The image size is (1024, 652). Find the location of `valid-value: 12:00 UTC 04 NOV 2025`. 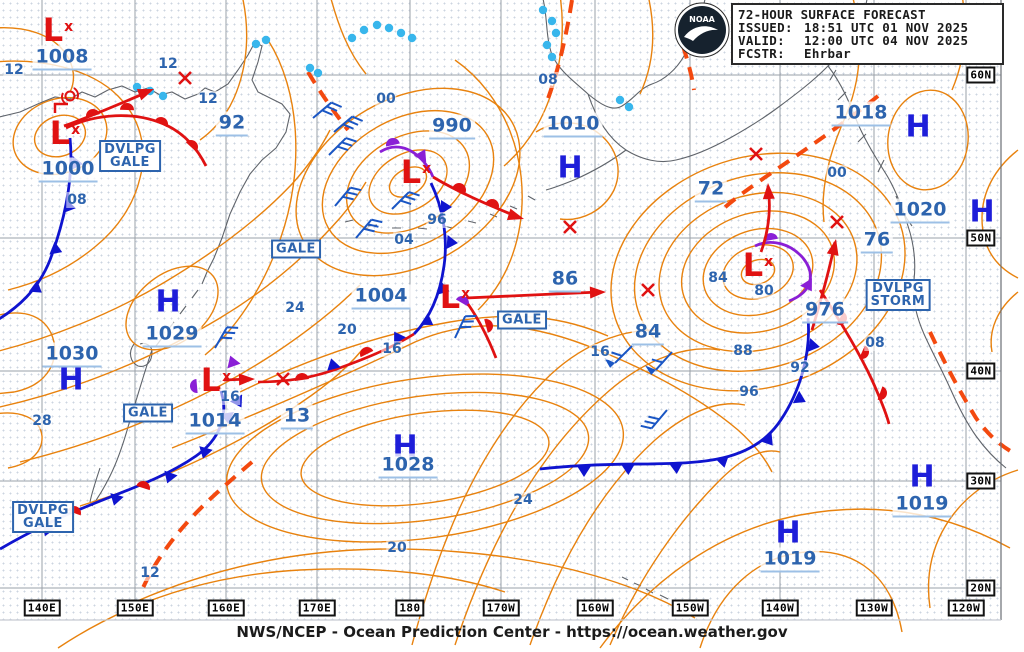

valid-value: 12:00 UTC 04 NOV 2025 is located at coordinates (886, 40).